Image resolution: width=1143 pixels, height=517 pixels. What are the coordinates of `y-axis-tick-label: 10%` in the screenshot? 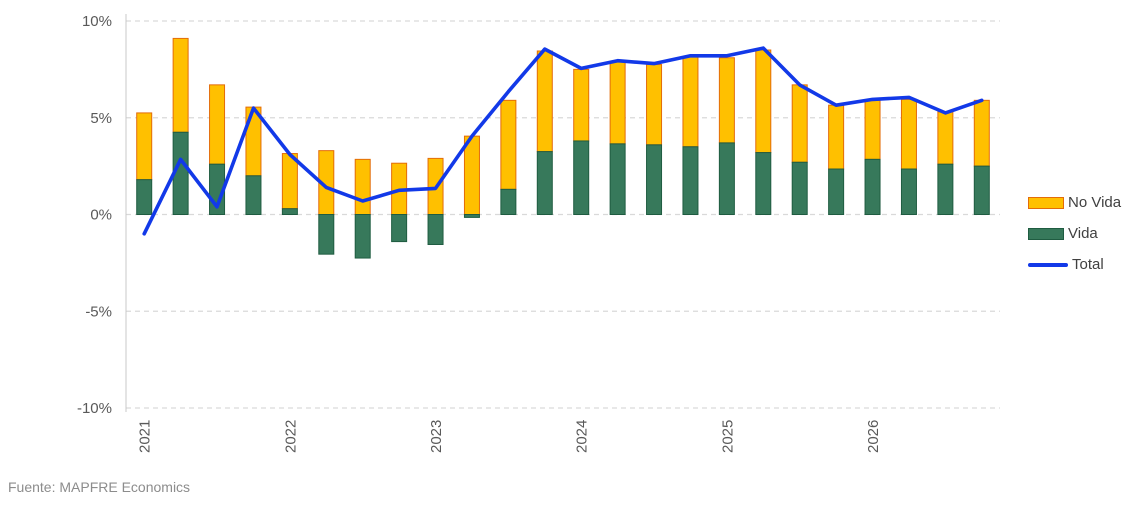 It's located at (97, 21).